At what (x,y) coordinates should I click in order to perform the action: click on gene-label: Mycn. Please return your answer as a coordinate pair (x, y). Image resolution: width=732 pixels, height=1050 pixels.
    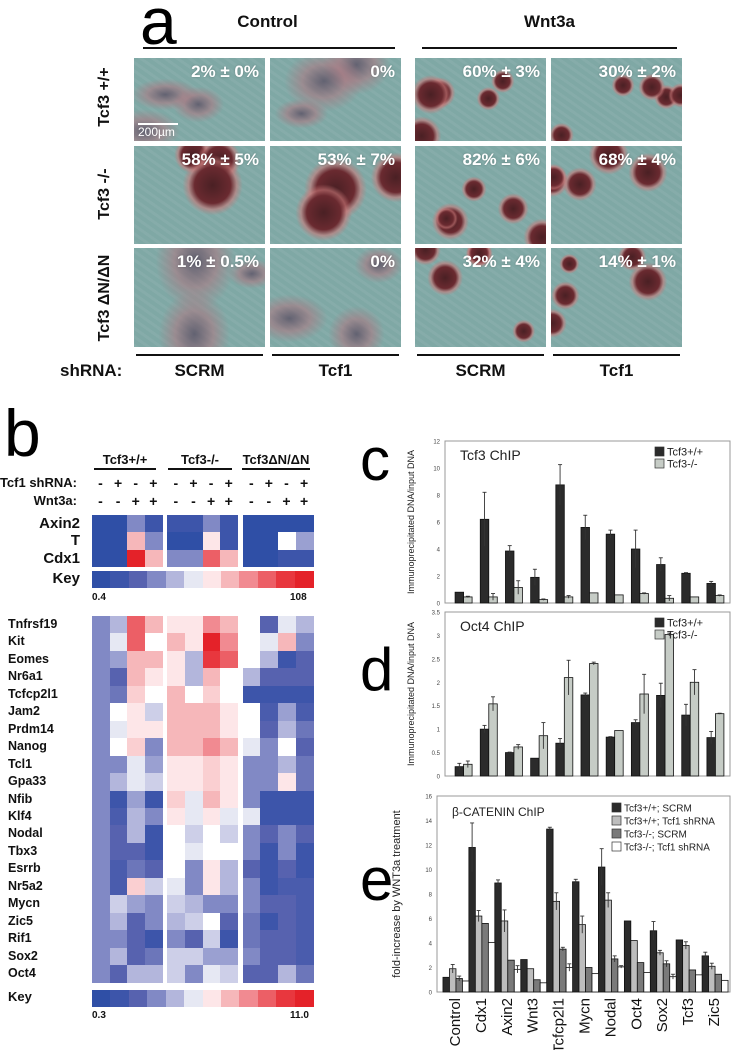
    Looking at the image, I should click on (24, 903).